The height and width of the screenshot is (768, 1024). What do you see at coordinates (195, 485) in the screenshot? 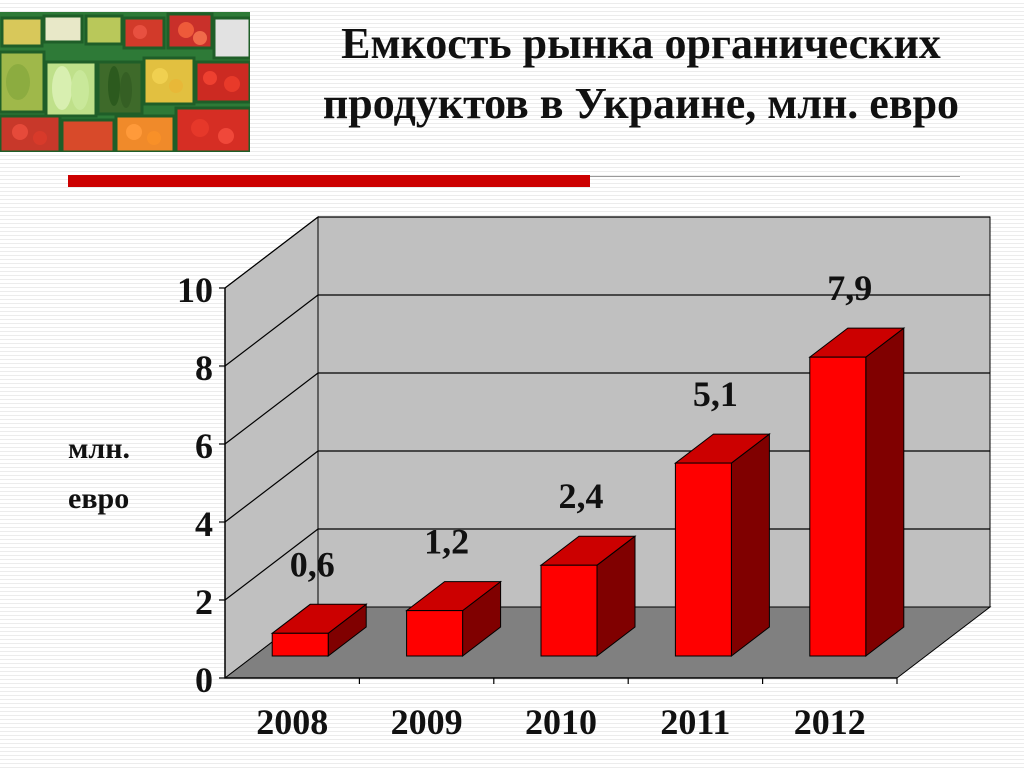
I see `y-tick-labels: 0 2 4 6 8 10` at bounding box center [195, 485].